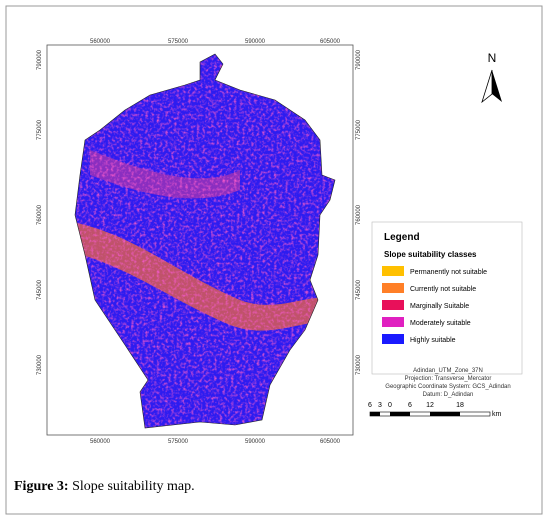 This screenshot has height=523, width=550. I want to click on caption-text: Slope suitability map., so click(133, 486).